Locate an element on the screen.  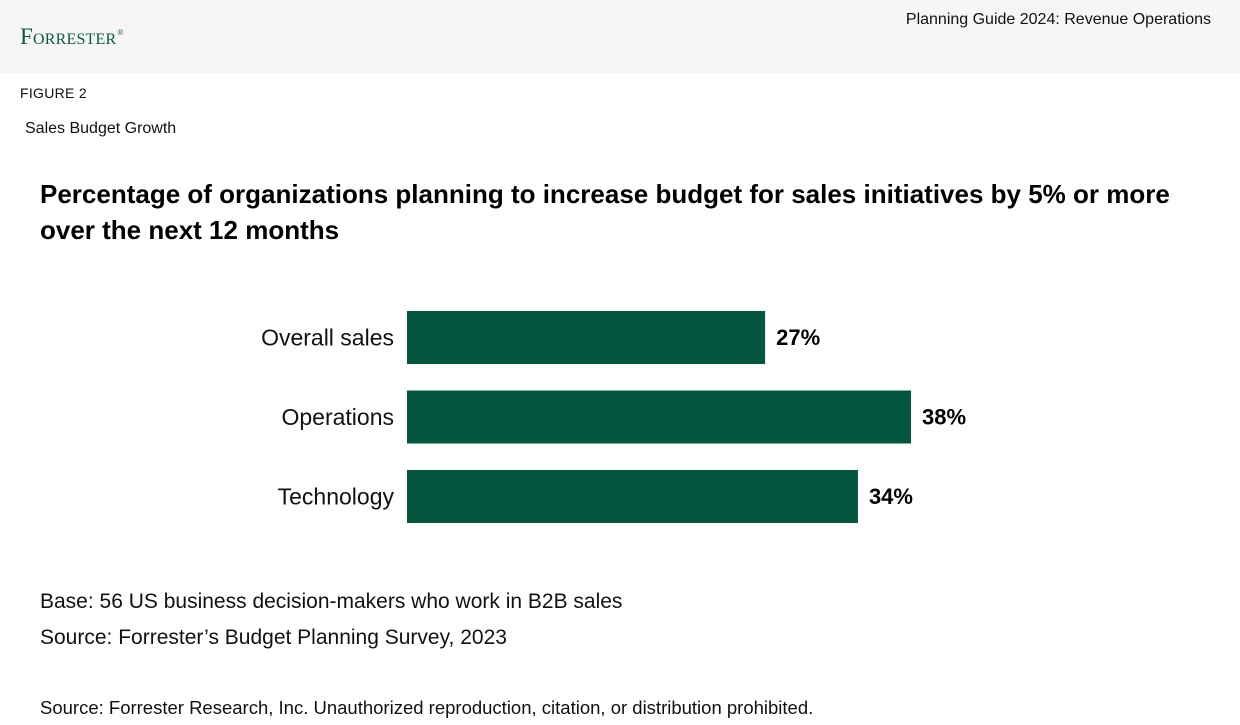
category-label: Technology is located at coordinates (336, 497).